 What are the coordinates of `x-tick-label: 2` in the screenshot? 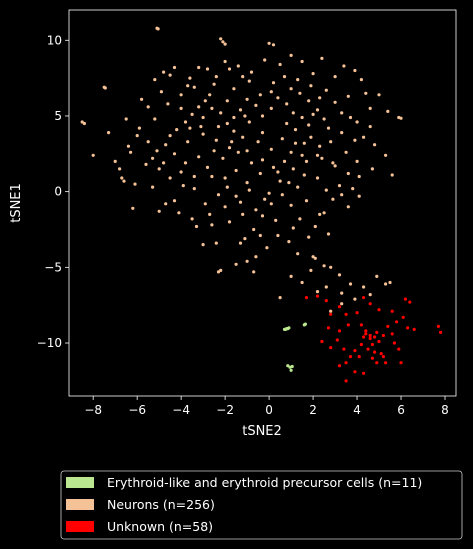 It's located at (313, 410).